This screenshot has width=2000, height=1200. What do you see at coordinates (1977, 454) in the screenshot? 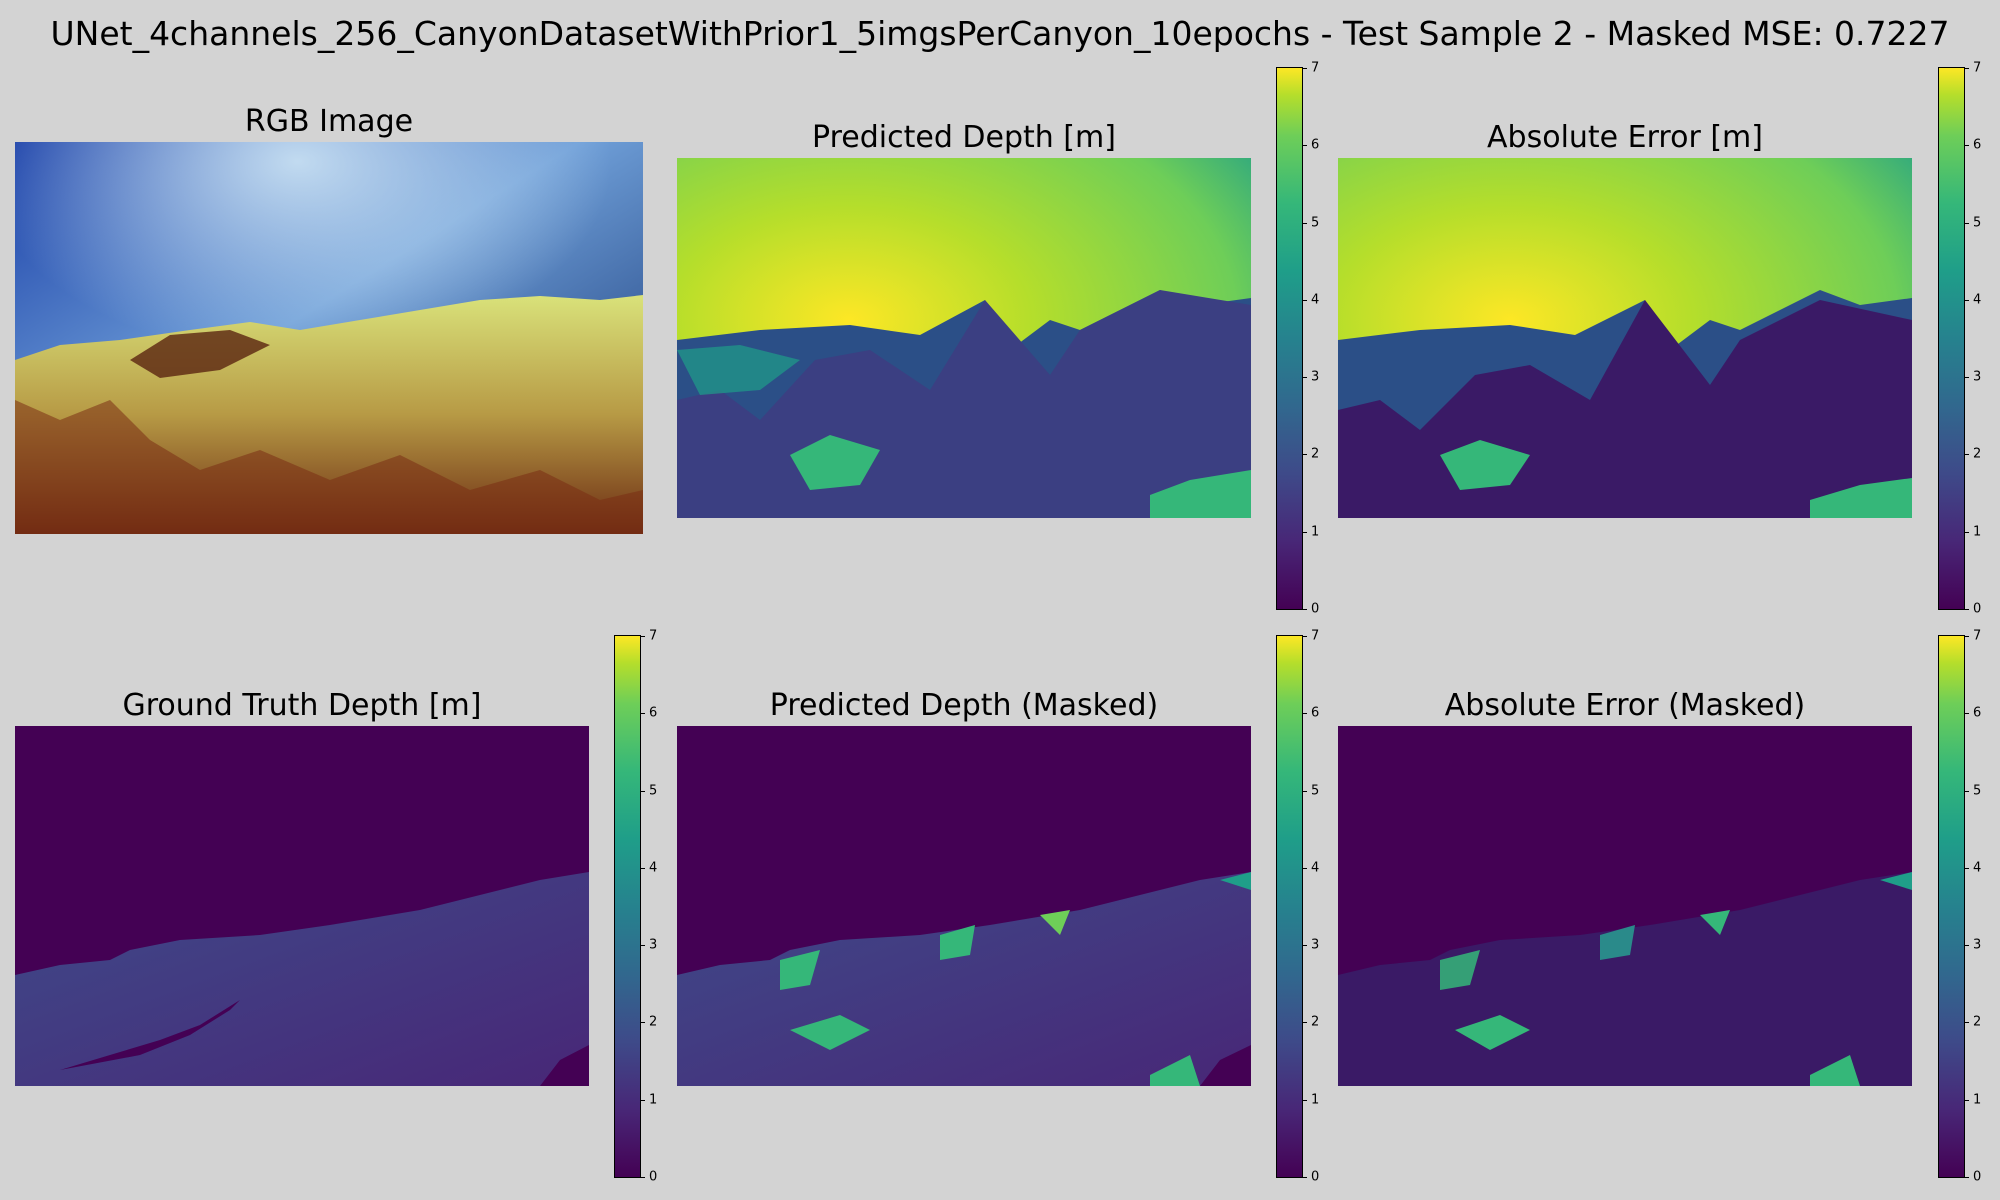
I see `colorbar-err-tick-label-2: 2` at bounding box center [1977, 454].